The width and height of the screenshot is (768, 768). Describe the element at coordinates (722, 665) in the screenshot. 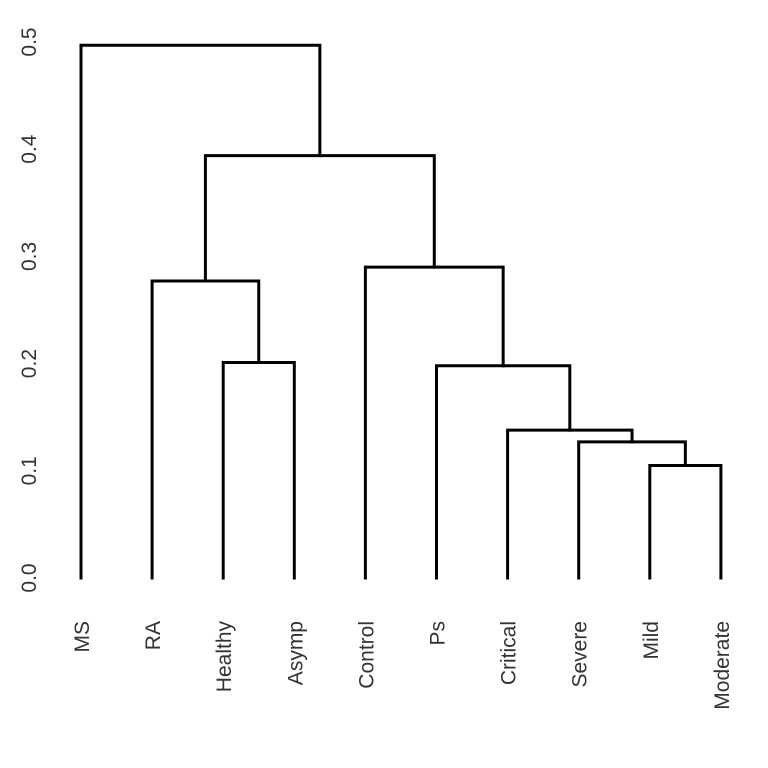

I see `leaf-label: Moderate` at that location.